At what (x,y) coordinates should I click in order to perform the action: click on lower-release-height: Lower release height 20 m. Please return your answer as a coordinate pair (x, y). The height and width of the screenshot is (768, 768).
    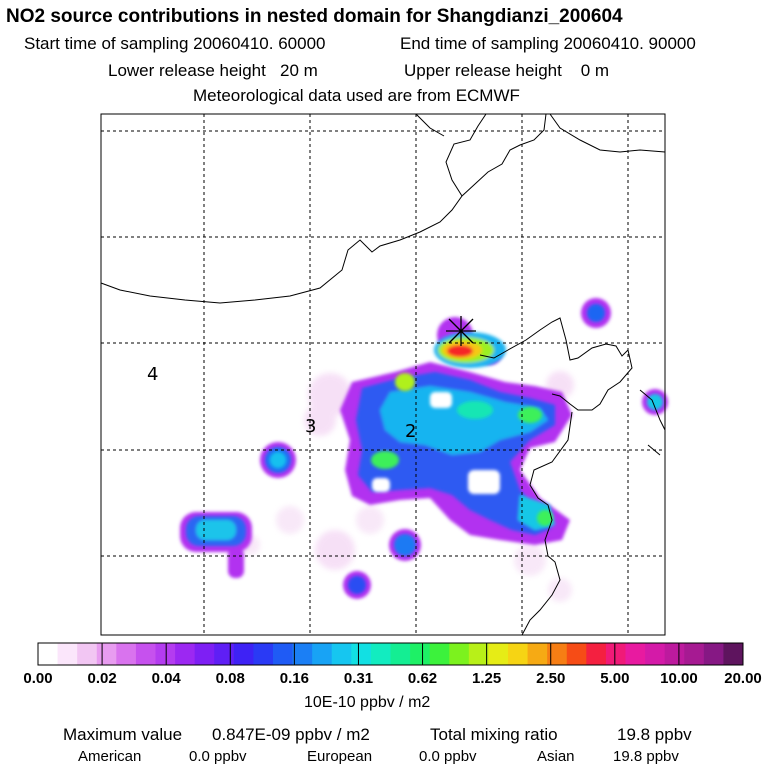
    Looking at the image, I should click on (213, 70).